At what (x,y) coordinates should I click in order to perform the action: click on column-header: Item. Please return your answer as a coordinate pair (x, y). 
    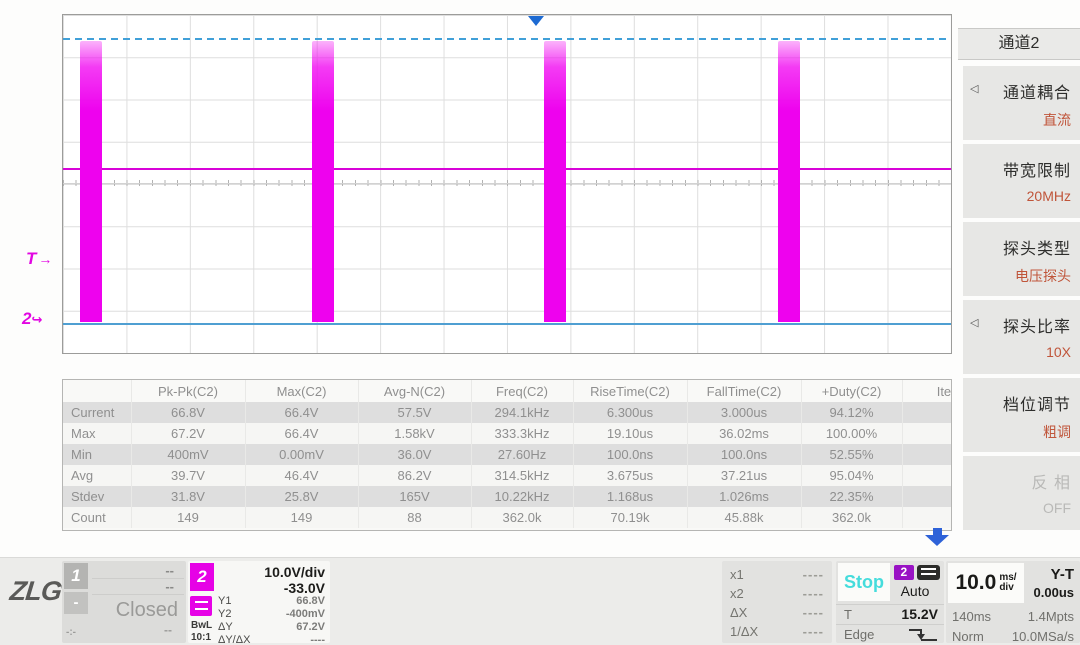
    Looking at the image, I should click on (926, 391).